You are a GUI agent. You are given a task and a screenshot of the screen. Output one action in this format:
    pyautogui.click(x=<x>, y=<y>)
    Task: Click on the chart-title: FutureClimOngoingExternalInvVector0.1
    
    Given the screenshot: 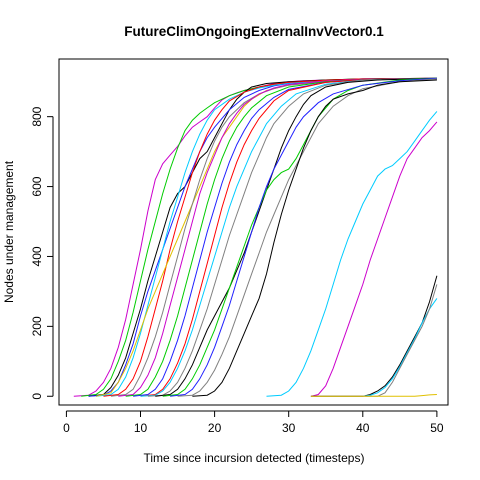 What is the action you would take?
    pyautogui.click(x=254, y=31)
    